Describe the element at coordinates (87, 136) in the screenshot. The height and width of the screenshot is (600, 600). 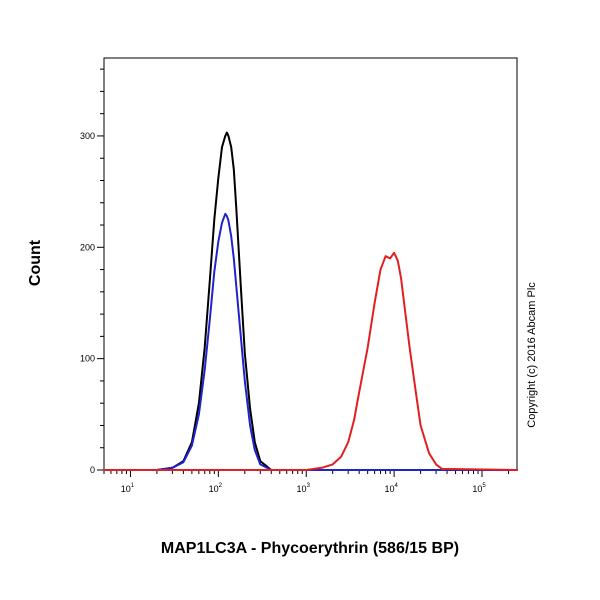
I see `y-tick-label: 300` at that location.